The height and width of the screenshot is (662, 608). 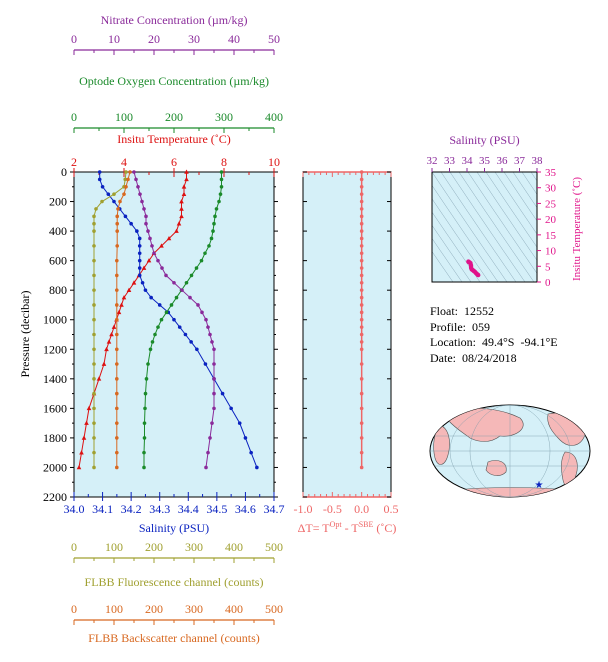 What do you see at coordinates (484, 140) in the screenshot?
I see `ts-salinity-title: Salinity (PSU)` at bounding box center [484, 140].